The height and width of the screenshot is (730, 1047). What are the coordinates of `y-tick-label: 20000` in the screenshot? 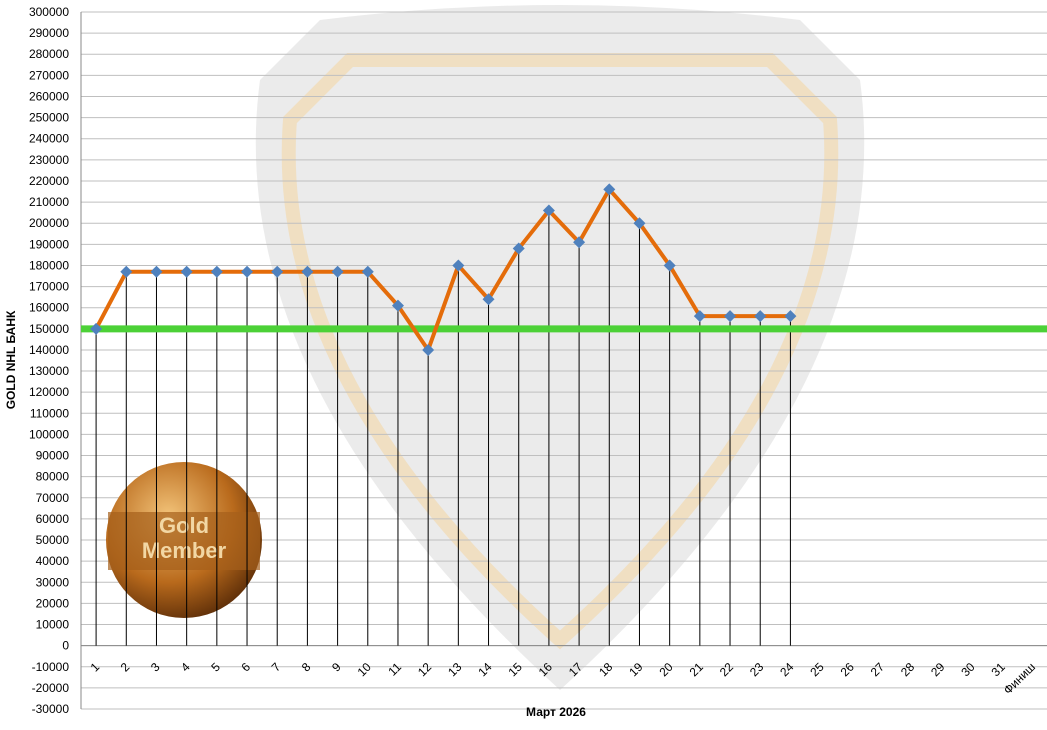 It's located at (53, 603).